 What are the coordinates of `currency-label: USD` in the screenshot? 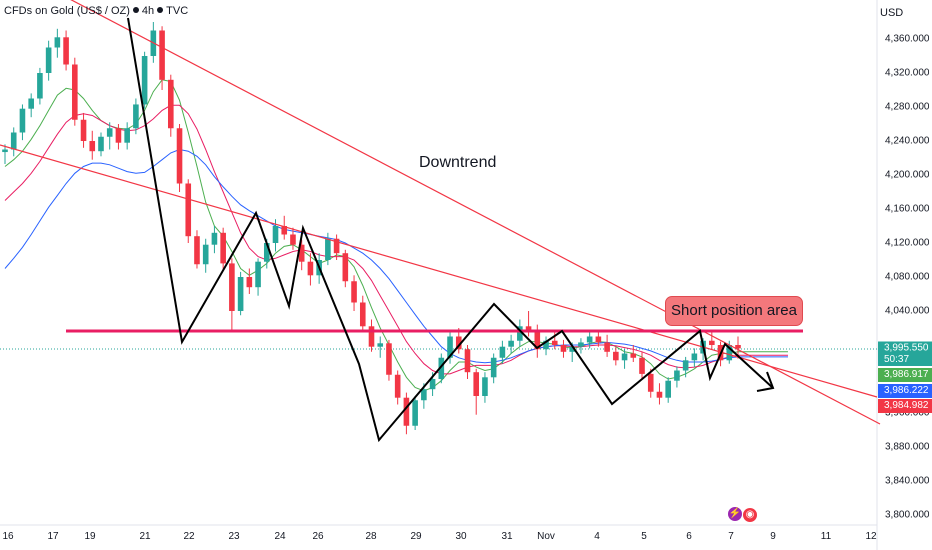 It's located at (892, 13).